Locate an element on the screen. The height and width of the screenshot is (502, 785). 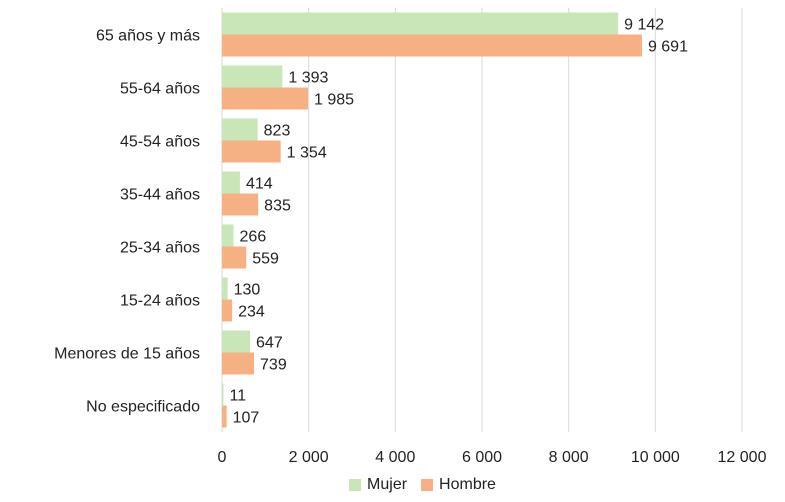
legend-item-hombre: Hombre is located at coordinates (458, 485).